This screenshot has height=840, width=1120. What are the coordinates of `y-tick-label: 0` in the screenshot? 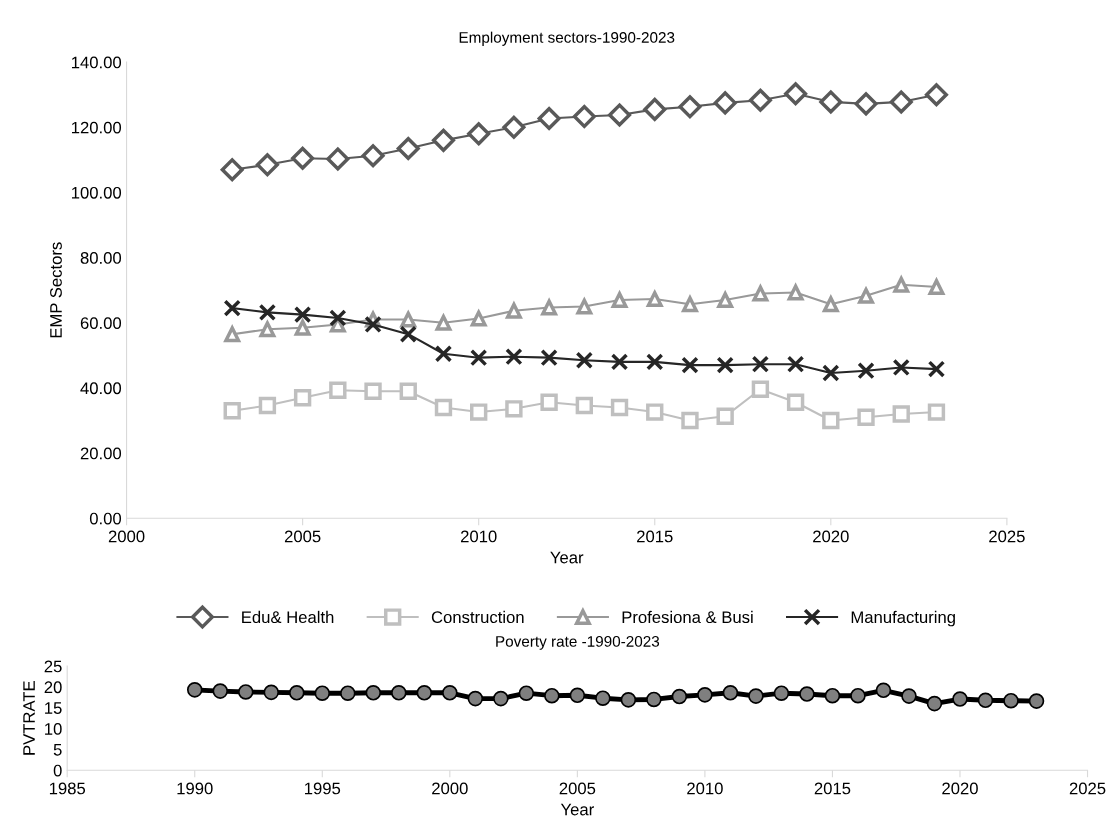 It's located at (57, 770).